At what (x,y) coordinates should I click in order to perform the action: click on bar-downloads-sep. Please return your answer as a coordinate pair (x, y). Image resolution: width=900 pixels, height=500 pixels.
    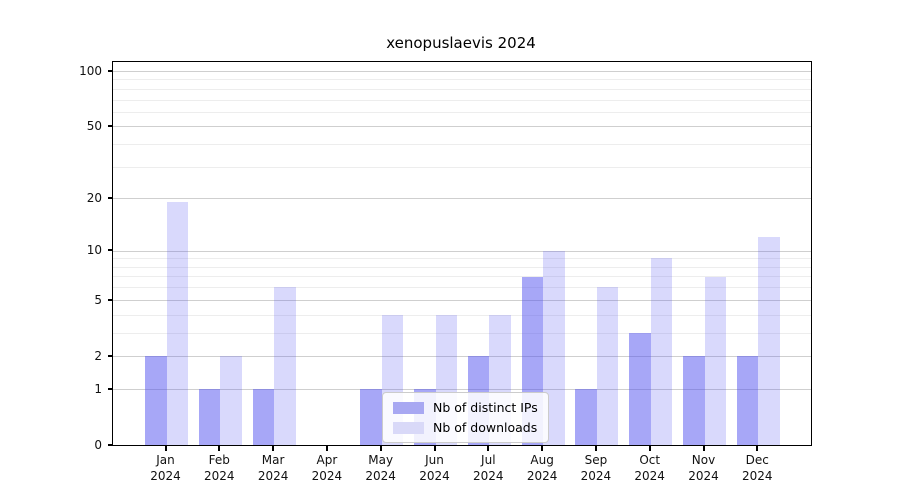
    Looking at the image, I should click on (607, 366).